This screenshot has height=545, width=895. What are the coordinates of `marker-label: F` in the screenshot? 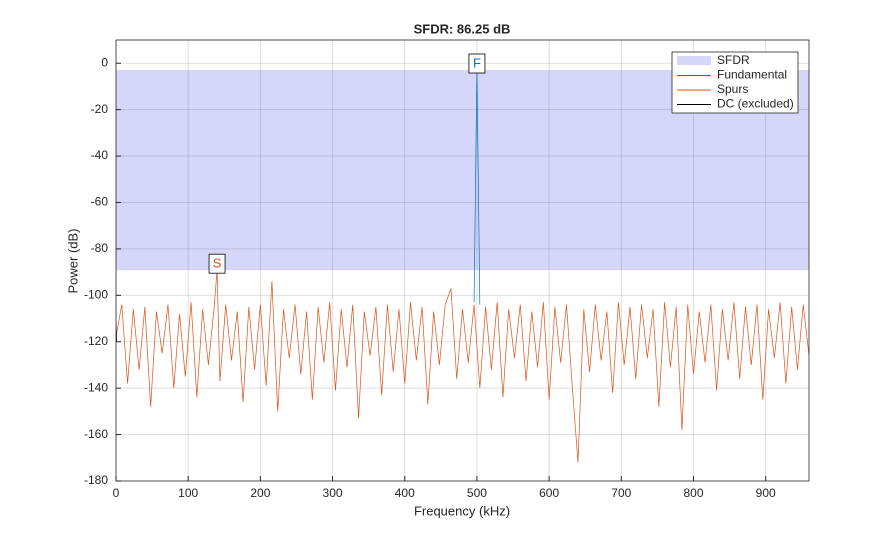 It's located at (477, 62).